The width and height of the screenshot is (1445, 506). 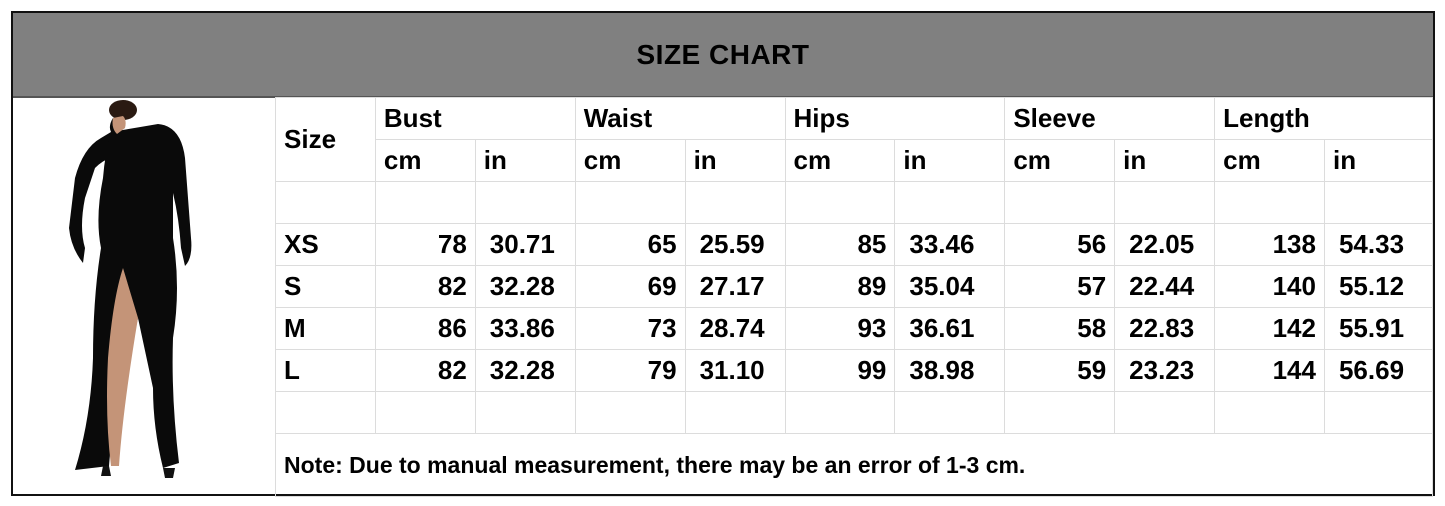 What do you see at coordinates (735, 328) in the screenshot?
I see `cell-in: 28.74` at bounding box center [735, 328].